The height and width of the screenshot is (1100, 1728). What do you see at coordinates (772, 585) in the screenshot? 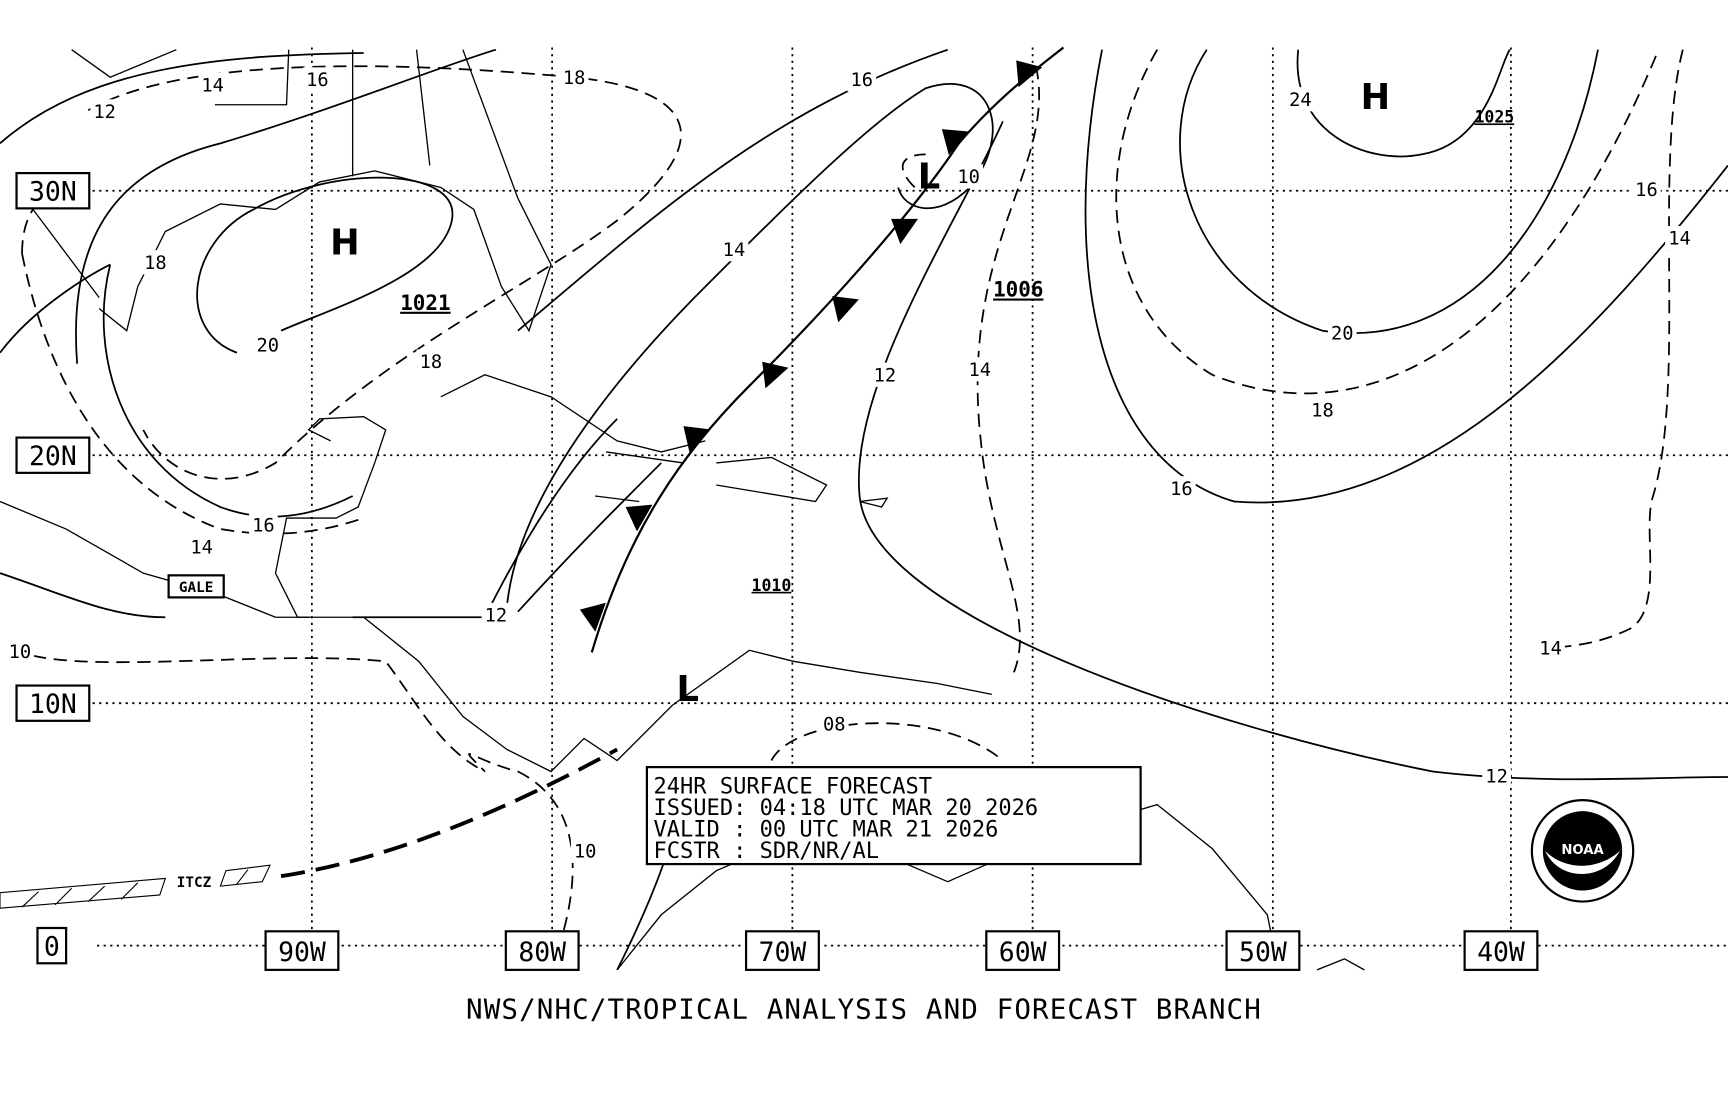
I see `pressure-value: 1010` at bounding box center [772, 585].